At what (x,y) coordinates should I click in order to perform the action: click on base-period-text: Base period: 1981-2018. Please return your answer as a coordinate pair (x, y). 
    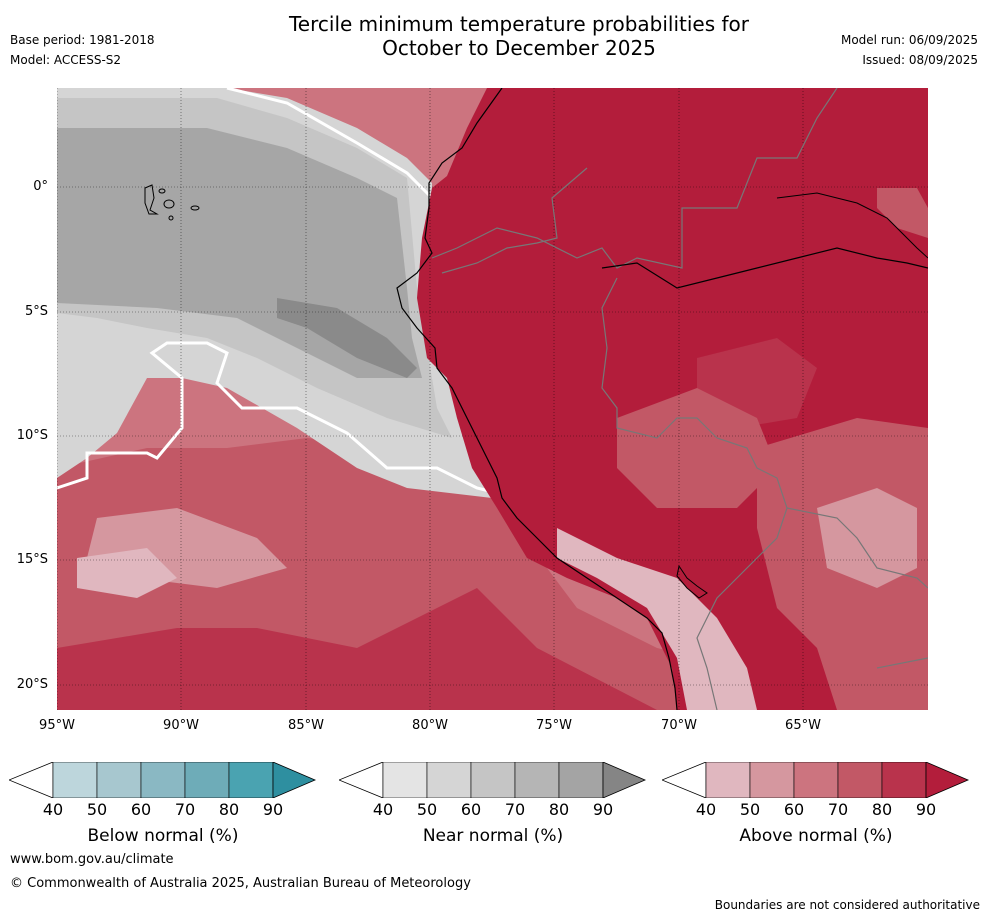
    Looking at the image, I should click on (82, 40).